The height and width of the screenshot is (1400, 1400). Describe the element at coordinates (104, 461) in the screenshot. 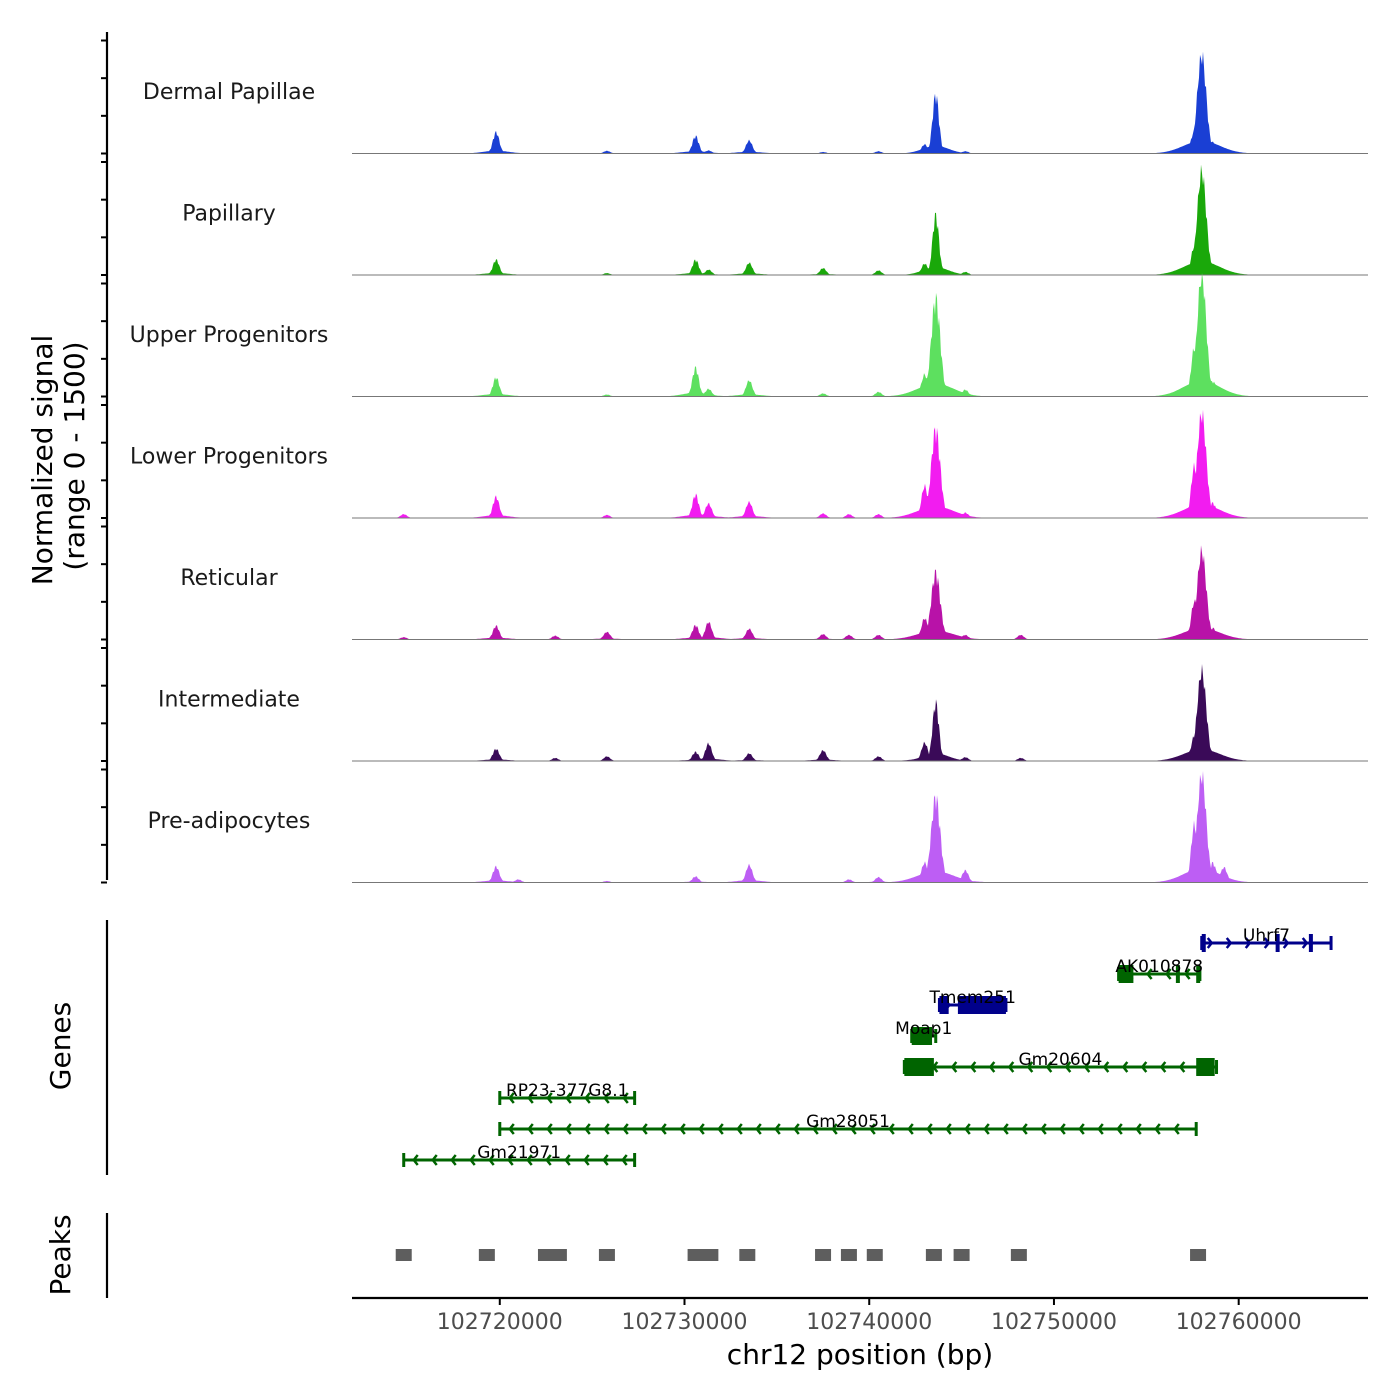

I see `signal-axis-ticks` at that location.